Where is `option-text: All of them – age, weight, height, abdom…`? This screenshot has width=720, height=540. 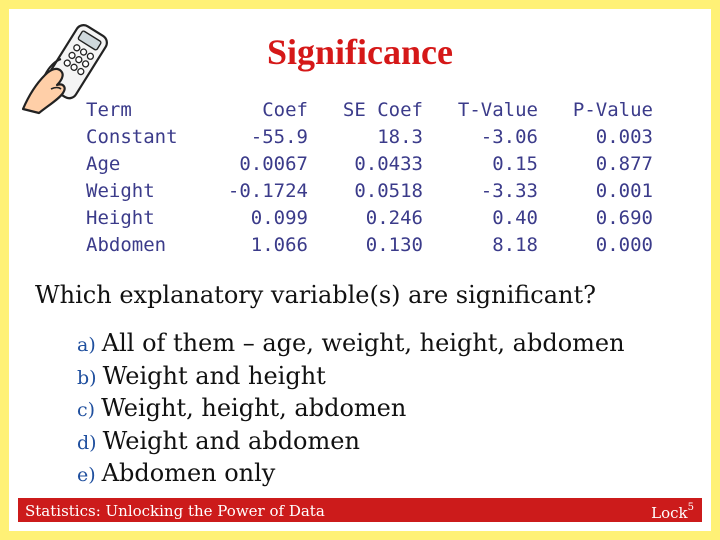
option-text: All of them – age, weight, height, abdom… is located at coordinates (363, 343).